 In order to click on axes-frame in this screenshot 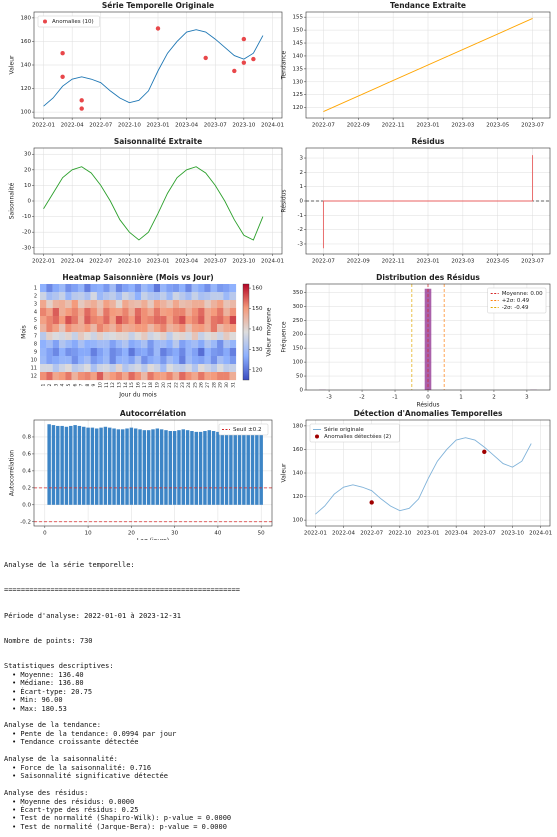, I will do `click(158, 201)`.